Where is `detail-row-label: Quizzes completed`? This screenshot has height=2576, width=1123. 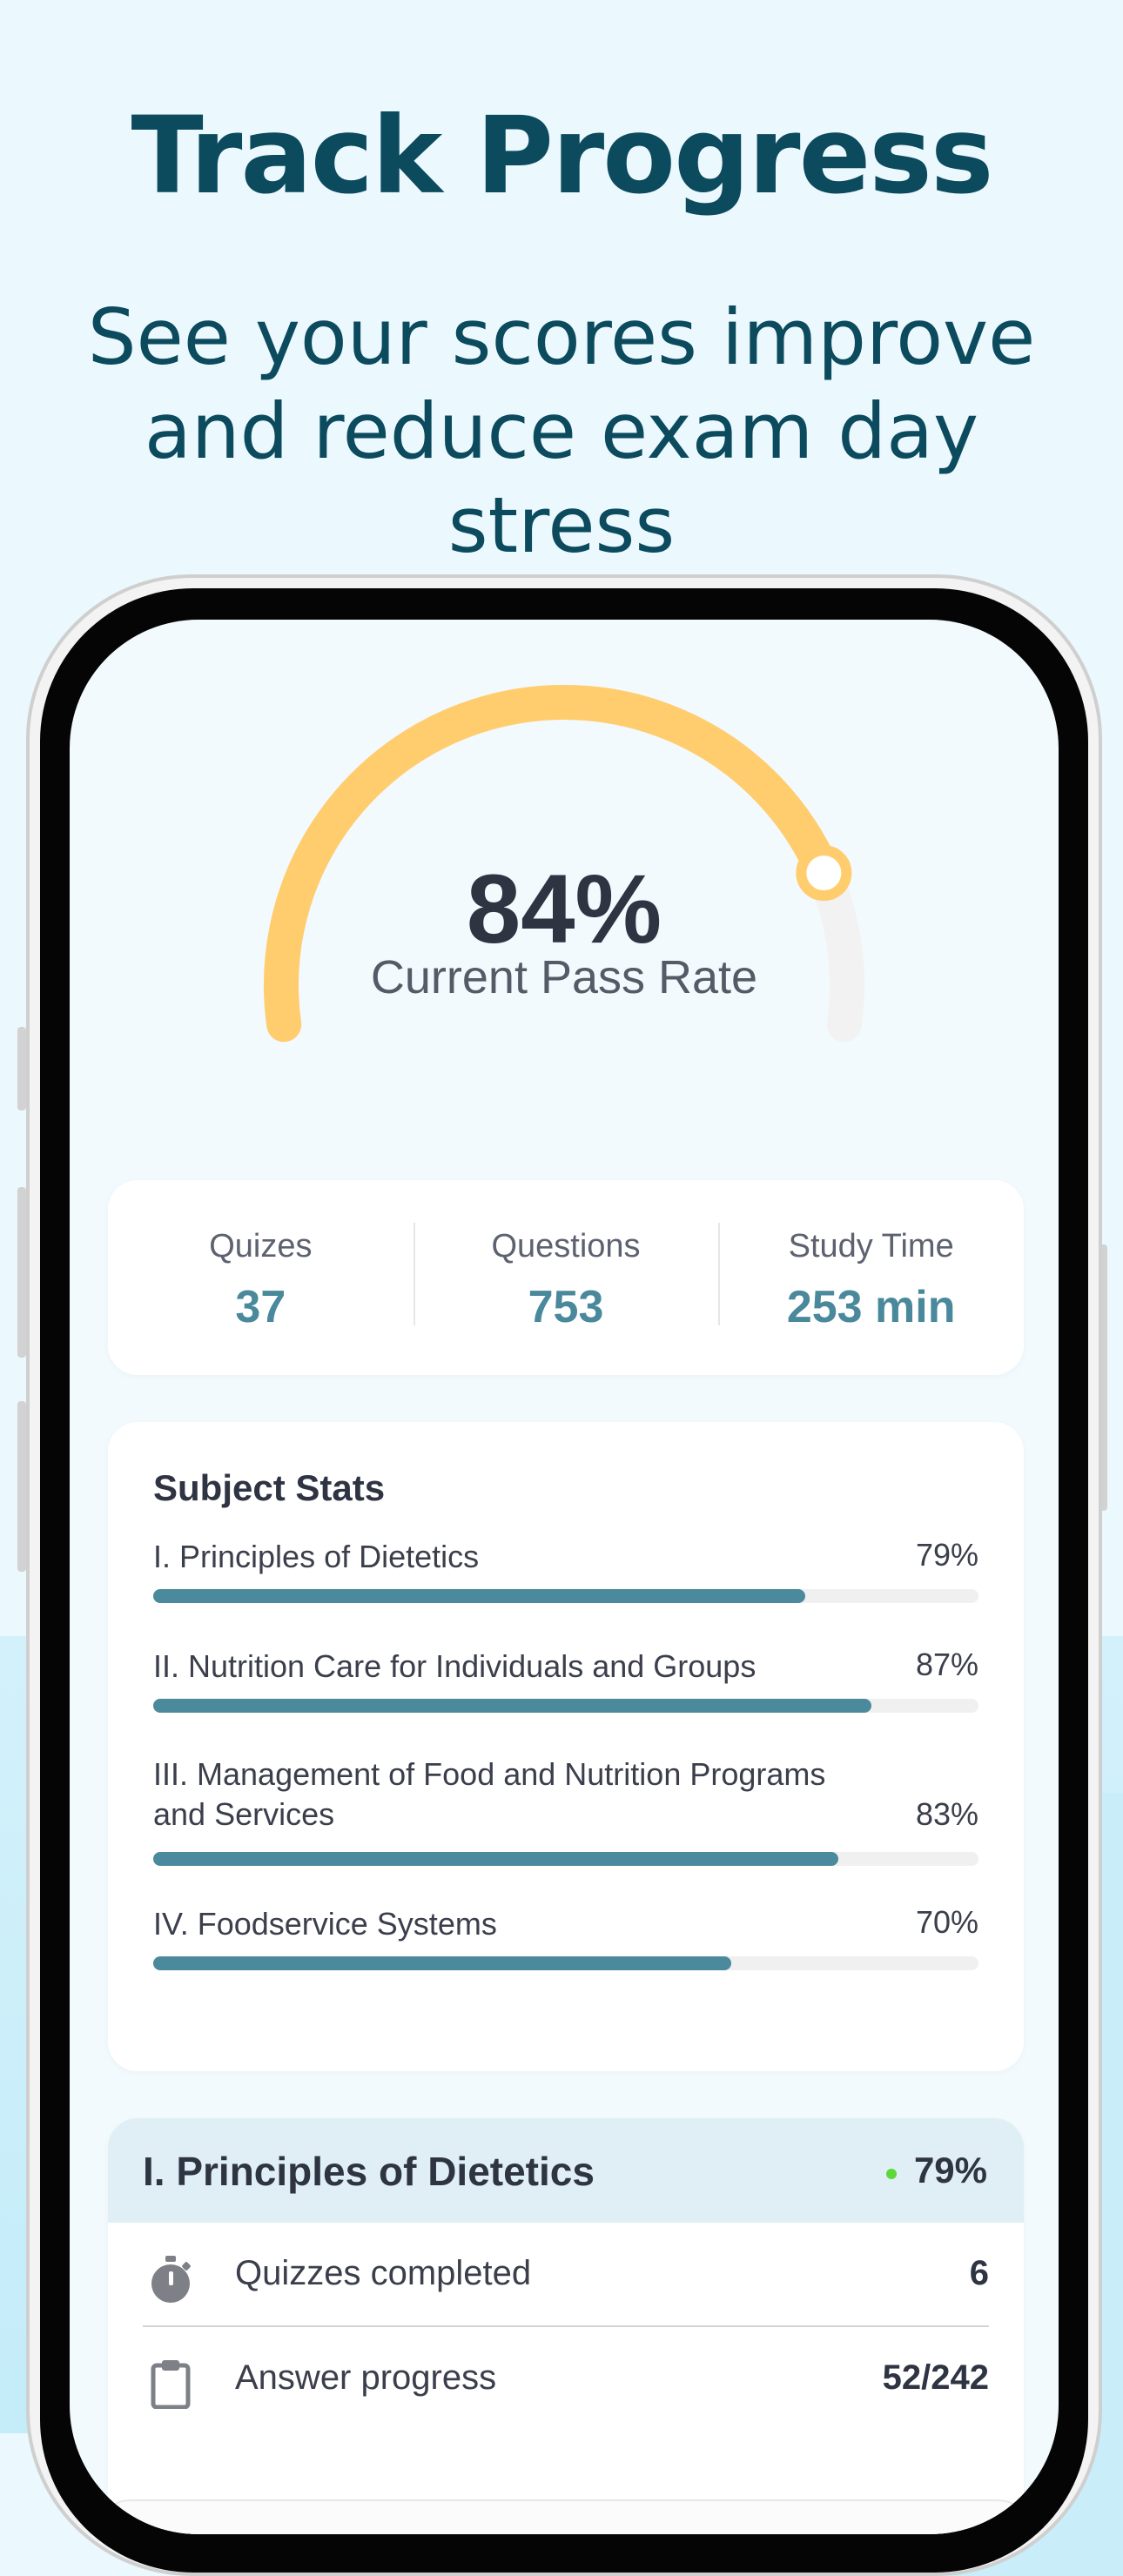
detail-row-label: Quizzes completed is located at coordinates (384, 2273).